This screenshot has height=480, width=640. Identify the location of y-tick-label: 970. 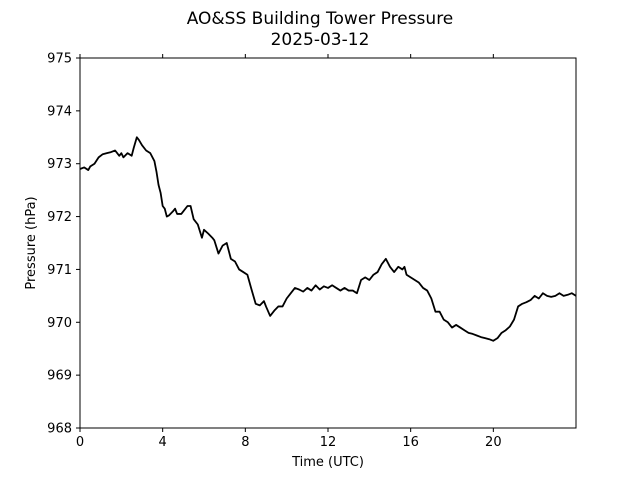
(59, 323).